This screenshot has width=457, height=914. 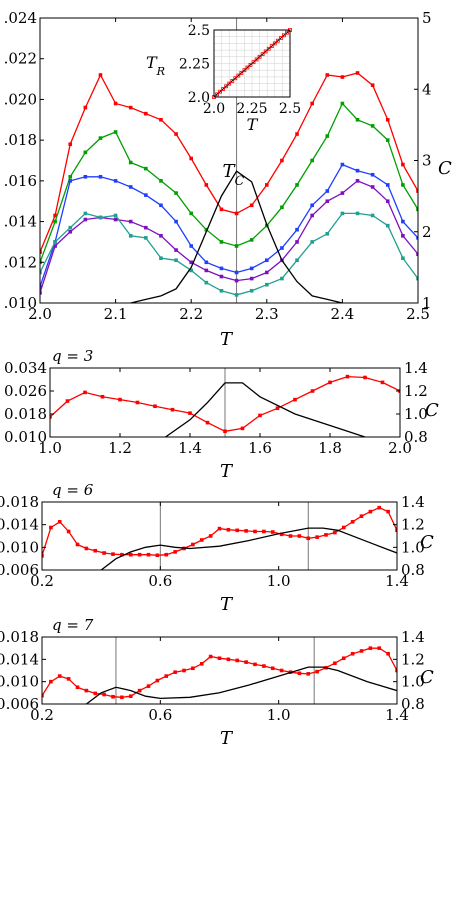 I want to click on x-tick-label: 1.2, so click(x=120, y=448).